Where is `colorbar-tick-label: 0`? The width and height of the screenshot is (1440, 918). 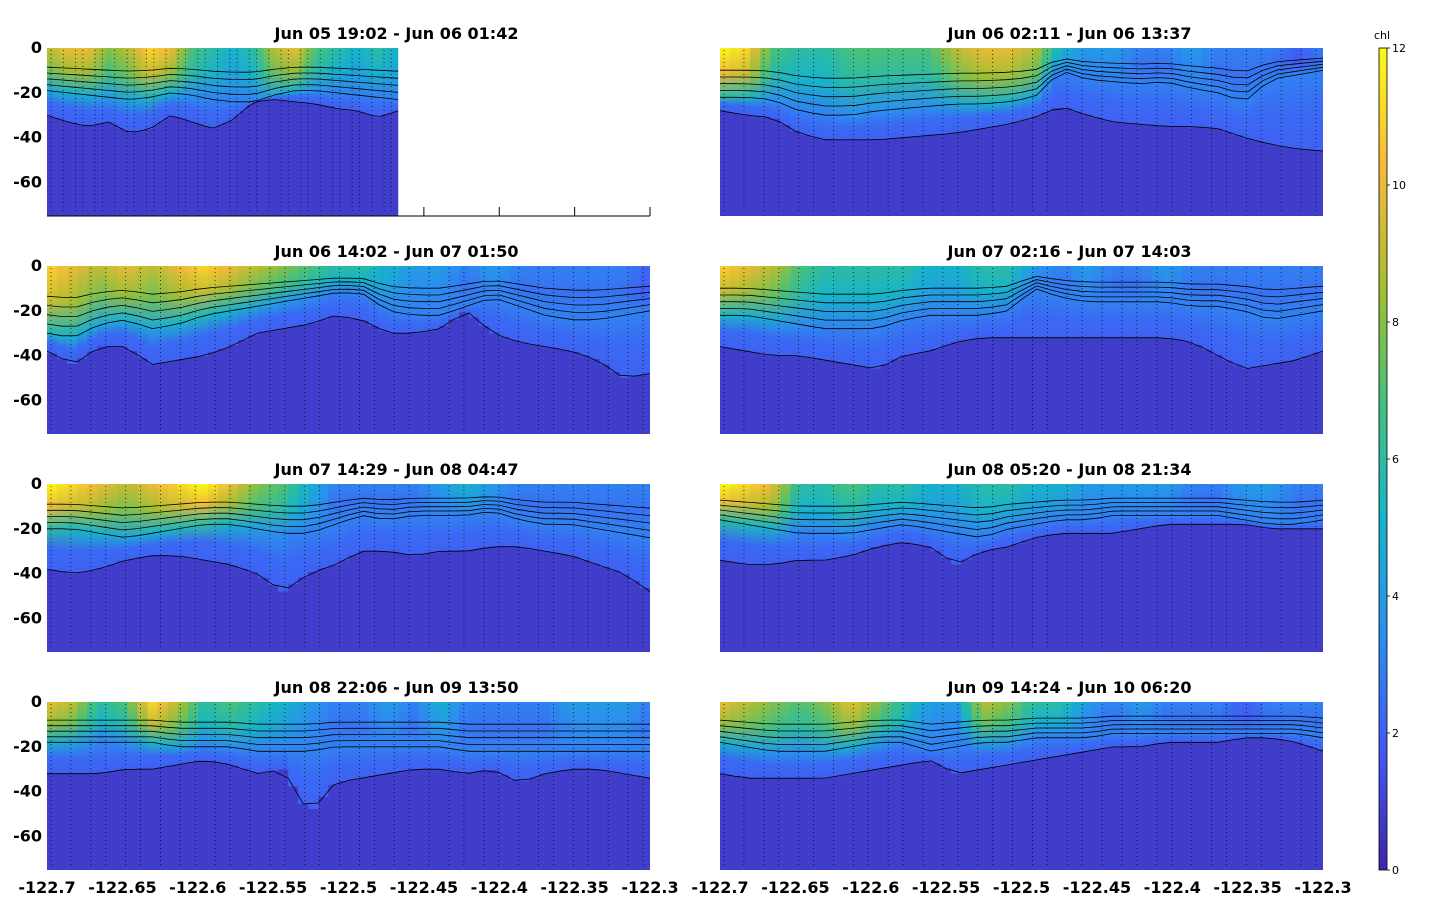
colorbar-tick-label: 0 is located at coordinates (1395, 870).